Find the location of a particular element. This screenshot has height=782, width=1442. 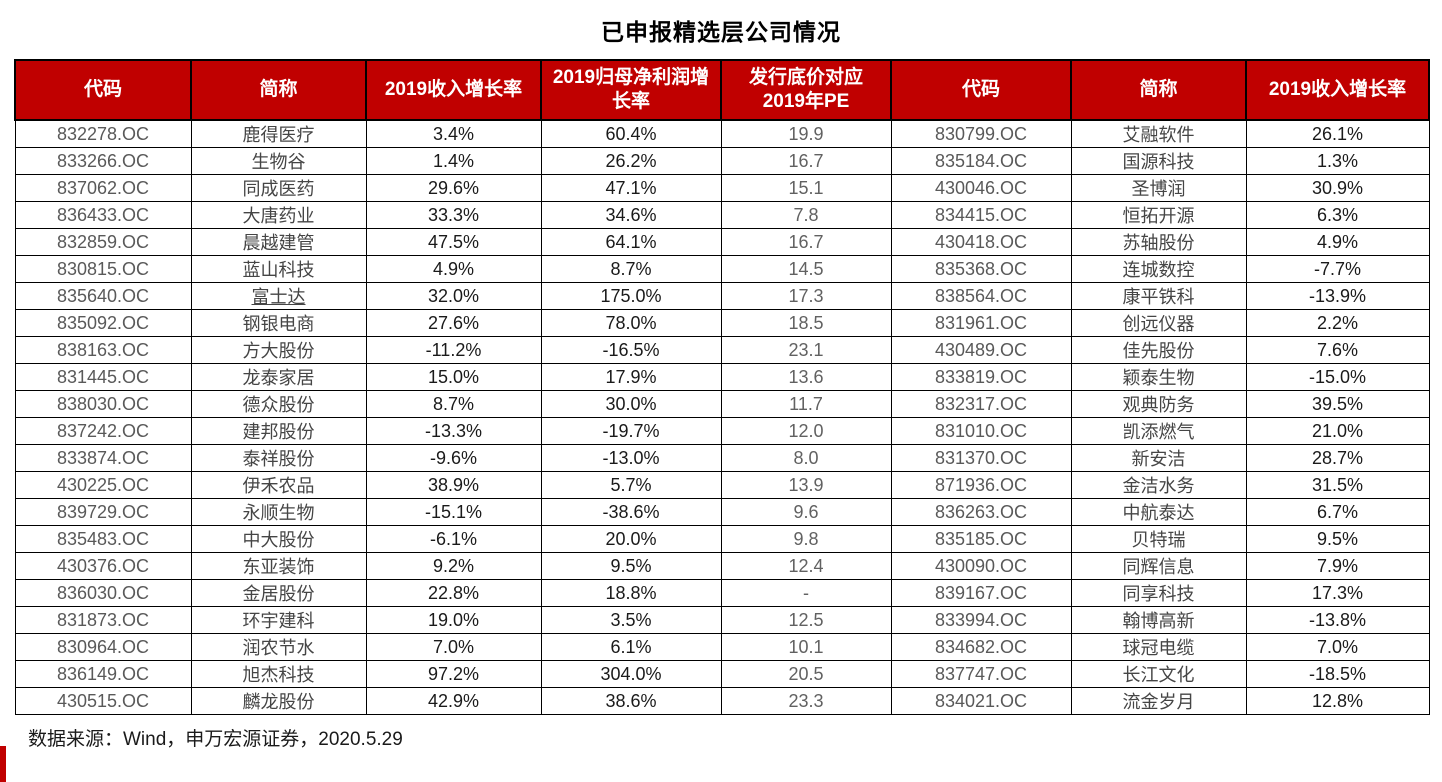

code-cell: 831961.OC is located at coordinates (981, 323).